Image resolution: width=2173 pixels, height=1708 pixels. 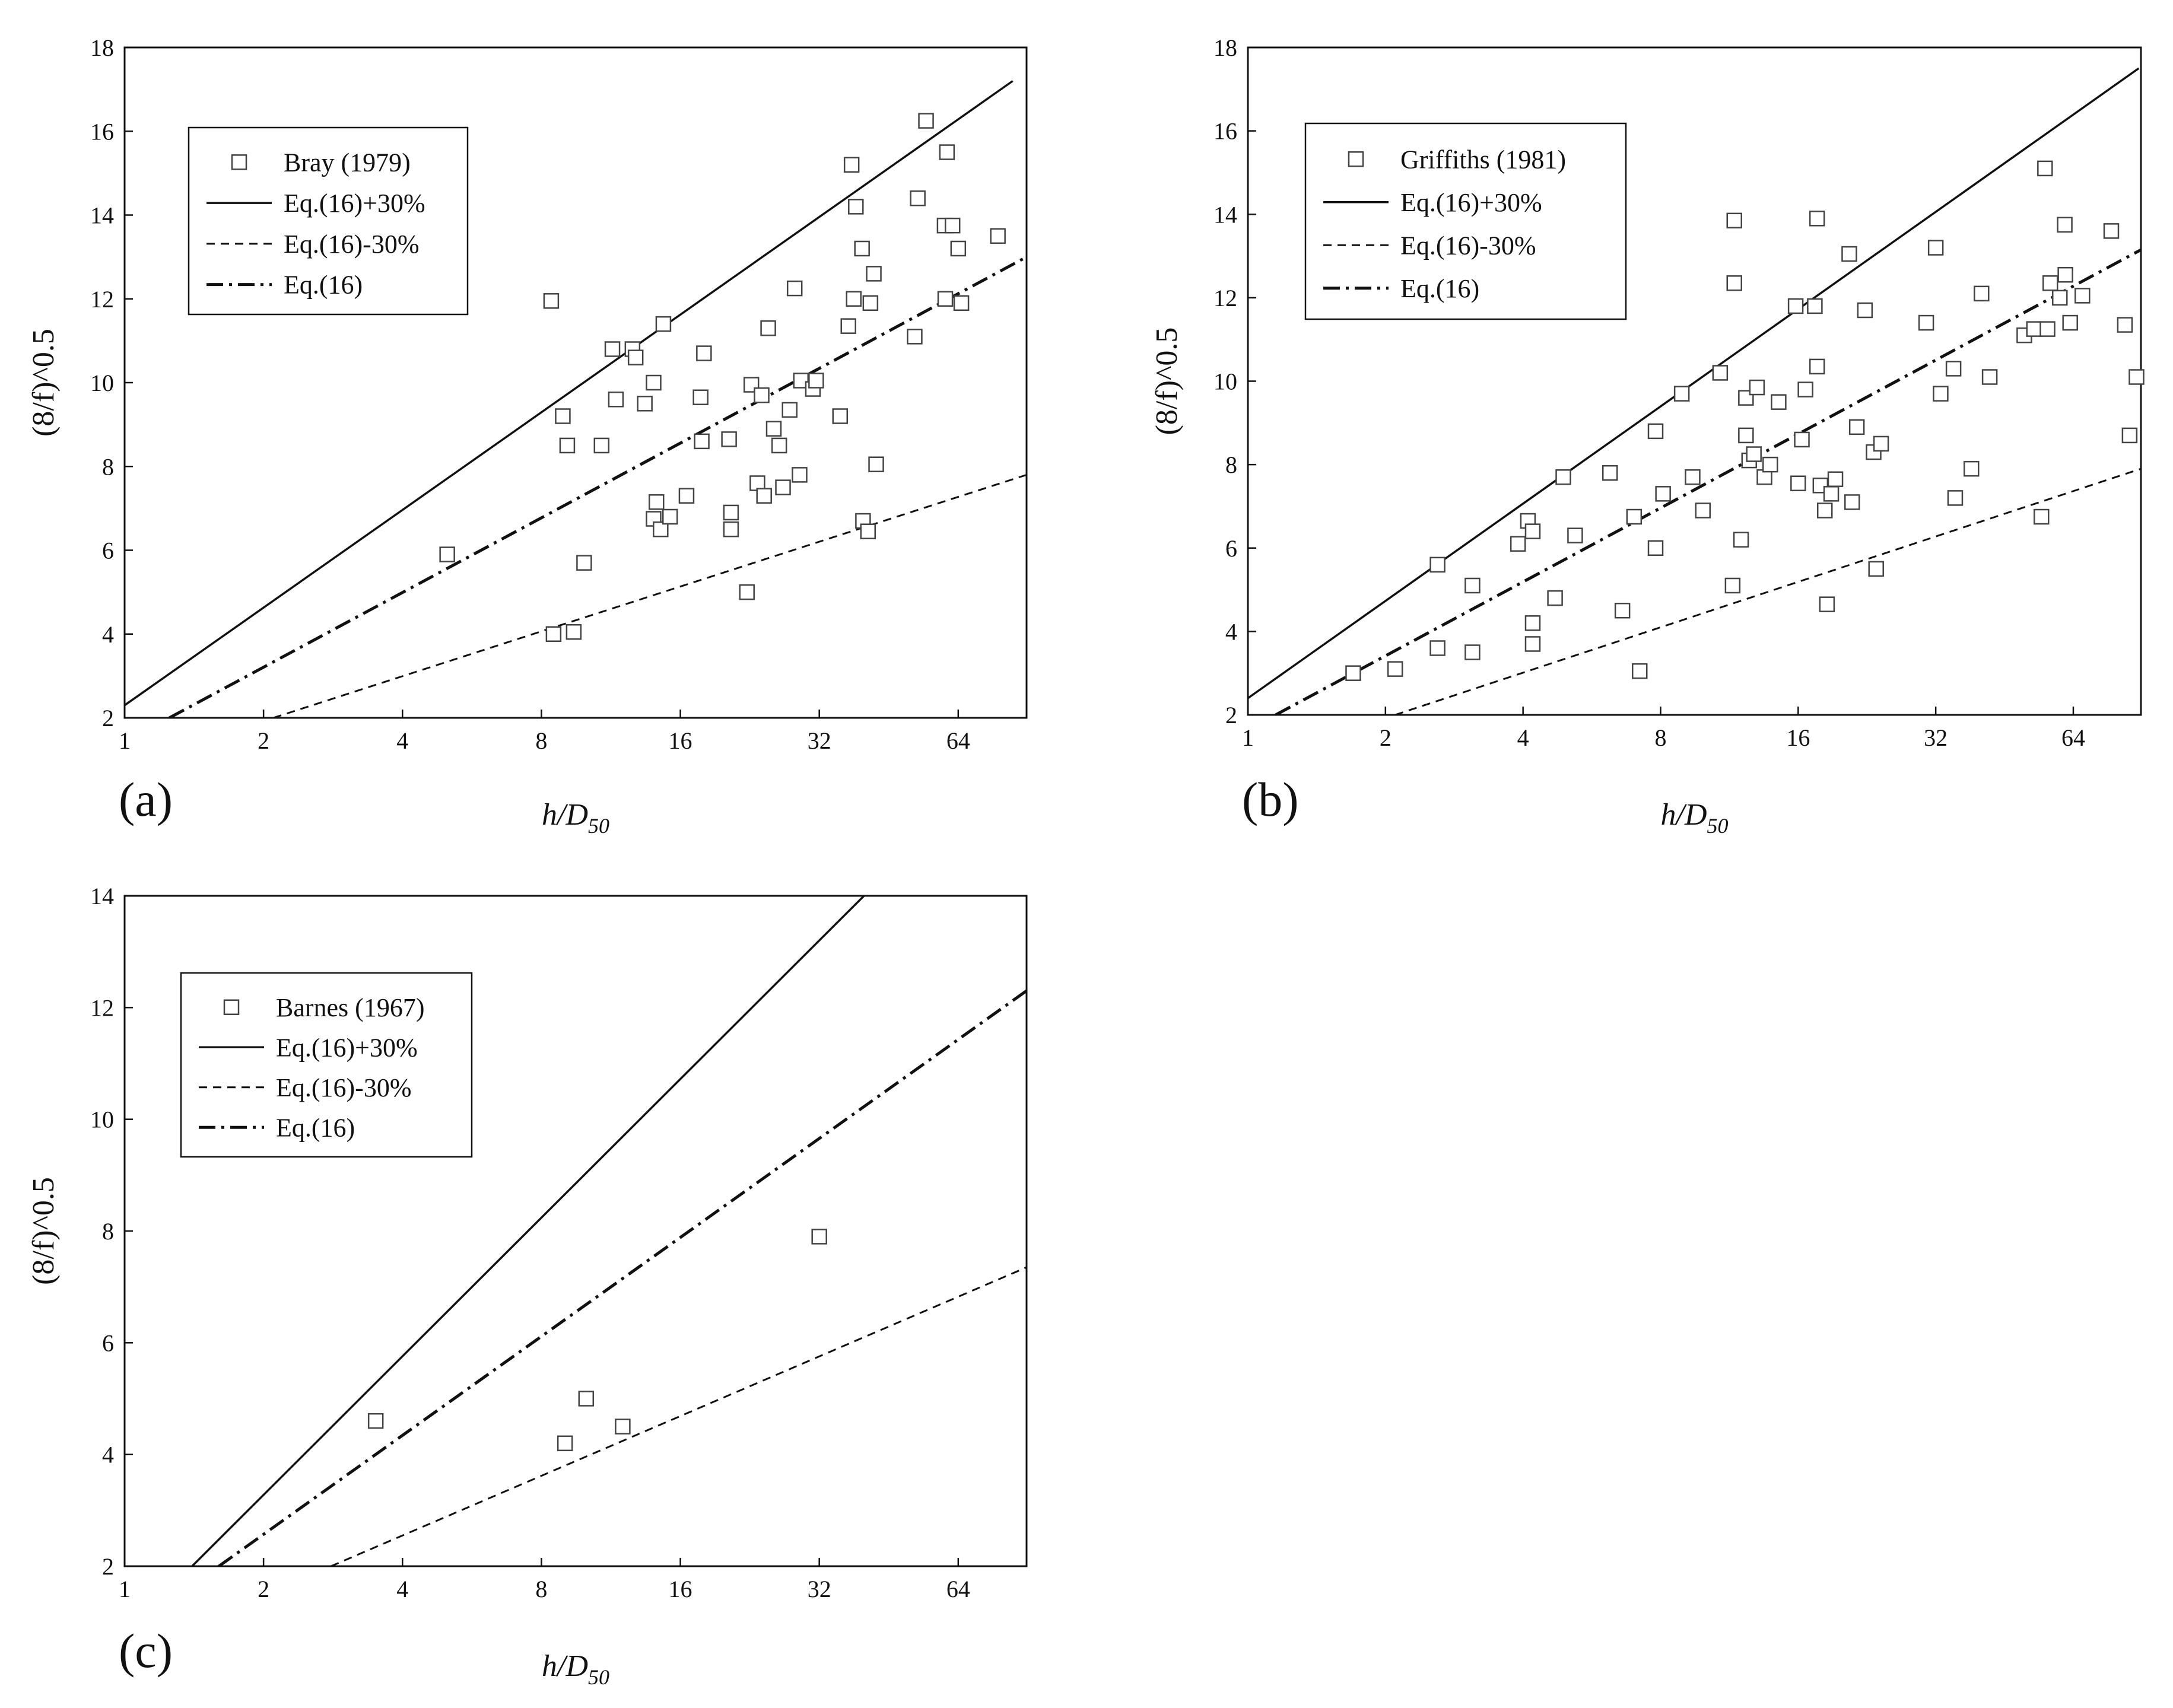 I want to click on x-tick-label: 16, so click(x=681, y=1589).